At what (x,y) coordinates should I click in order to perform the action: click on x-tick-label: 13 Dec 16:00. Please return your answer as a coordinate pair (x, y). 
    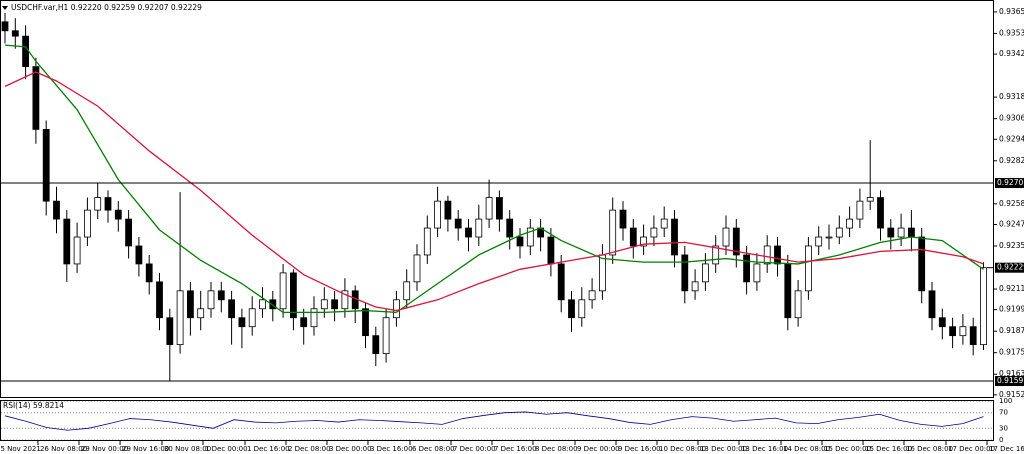
    Looking at the image, I should click on (764, 449).